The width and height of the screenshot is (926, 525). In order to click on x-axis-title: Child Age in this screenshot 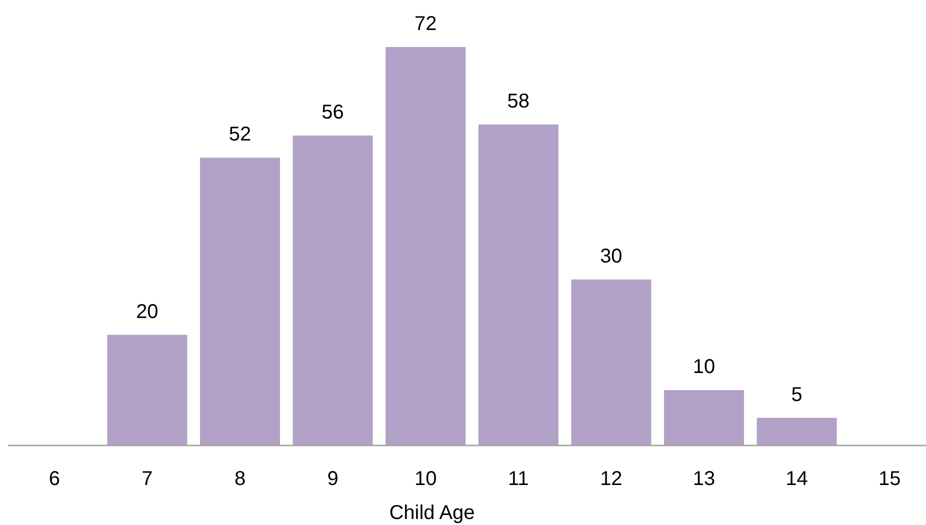, I will do `click(432, 513)`.